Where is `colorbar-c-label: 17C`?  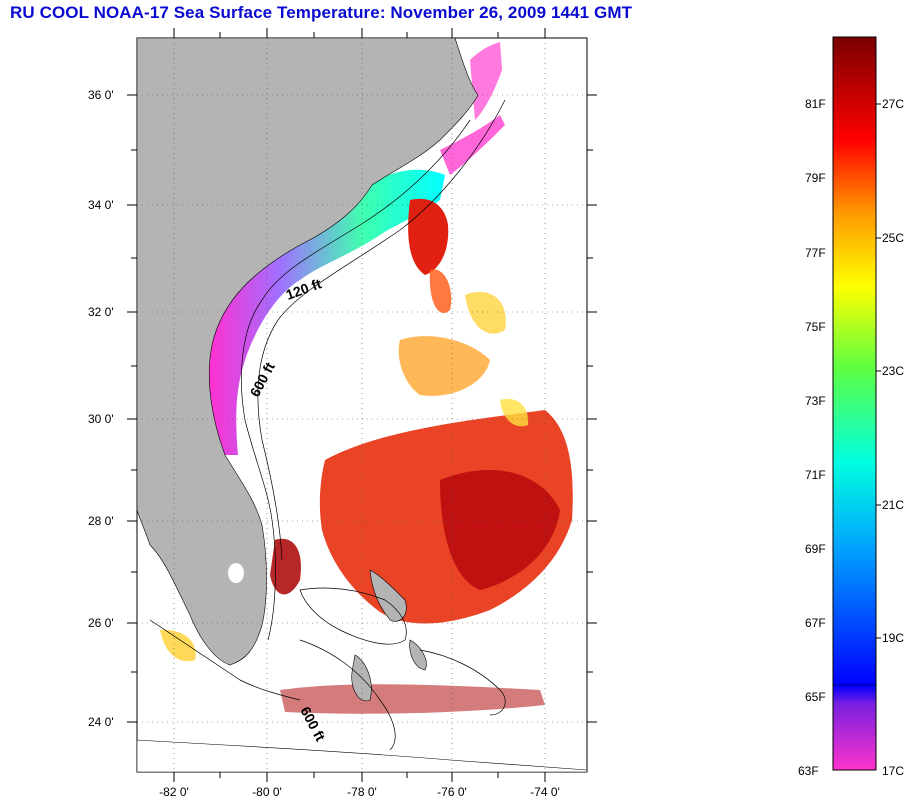 colorbar-c-label: 17C is located at coordinates (893, 771).